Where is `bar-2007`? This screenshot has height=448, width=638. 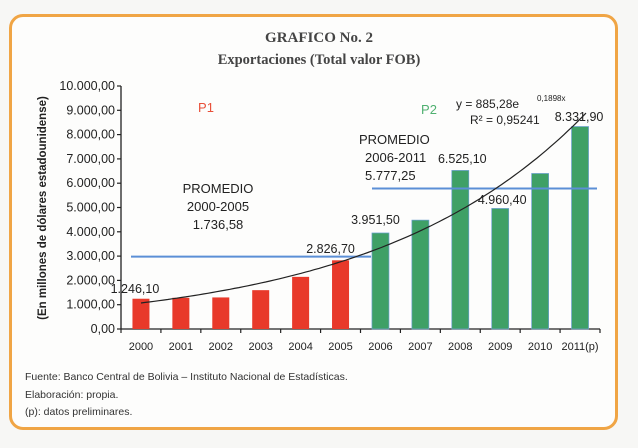 bar-2007 is located at coordinates (420, 274).